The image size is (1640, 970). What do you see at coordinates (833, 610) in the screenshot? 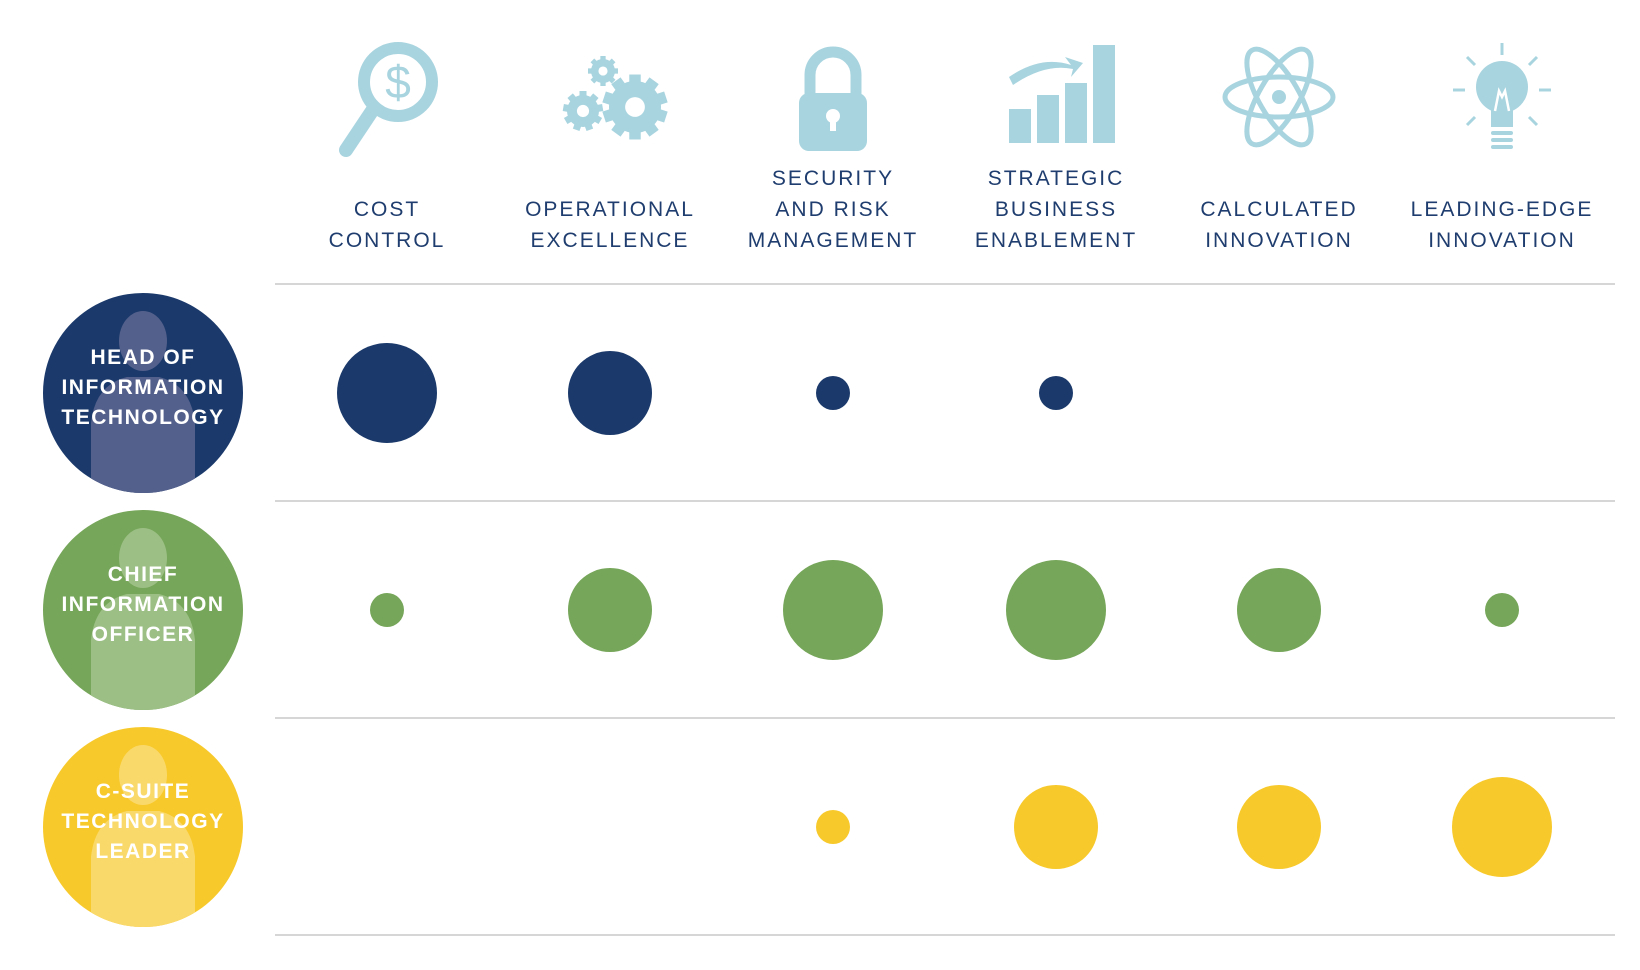
I see `bubble-cio-security` at bounding box center [833, 610].